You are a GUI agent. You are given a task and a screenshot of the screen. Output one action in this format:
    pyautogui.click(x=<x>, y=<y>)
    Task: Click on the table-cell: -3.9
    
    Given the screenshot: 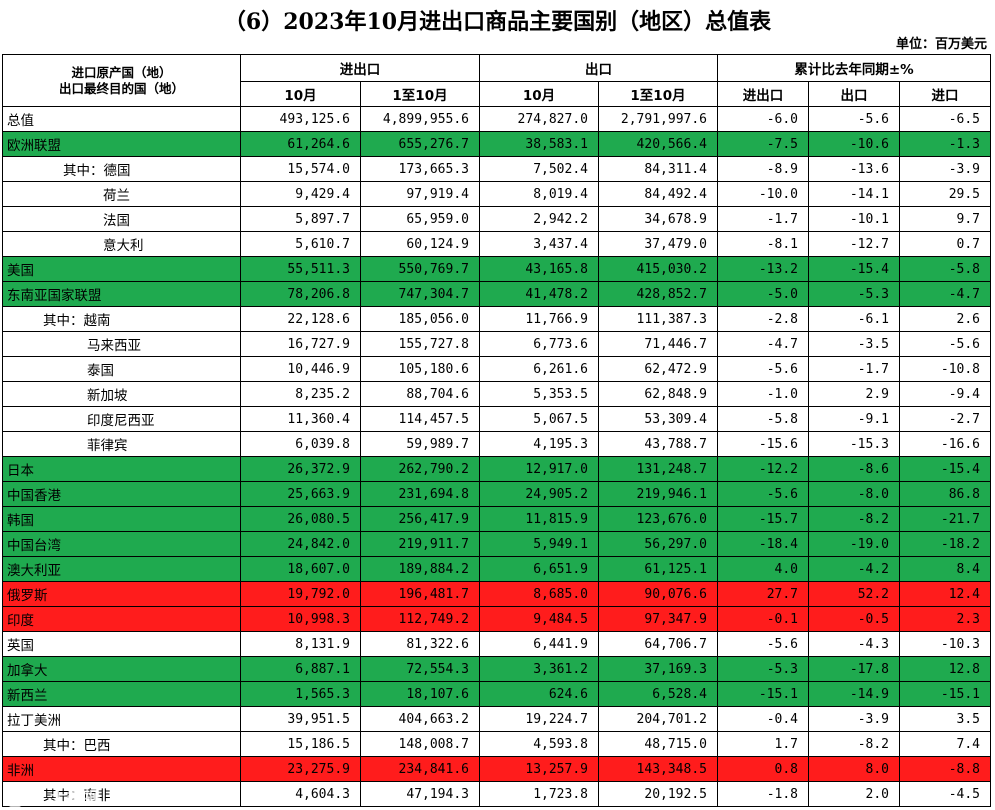 What is the action you would take?
    pyautogui.click(x=854, y=719)
    